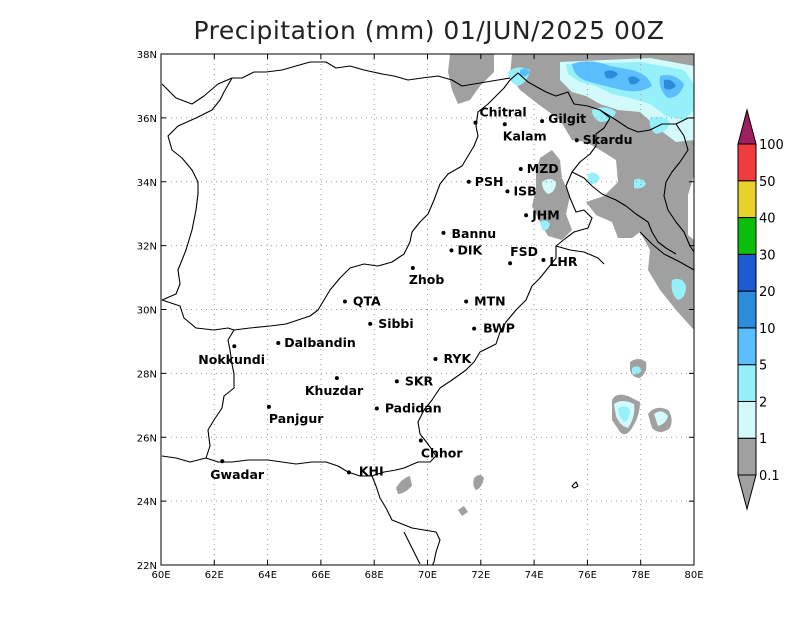 The height and width of the screenshot is (618, 800). I want to click on china-border, so click(646, 121).